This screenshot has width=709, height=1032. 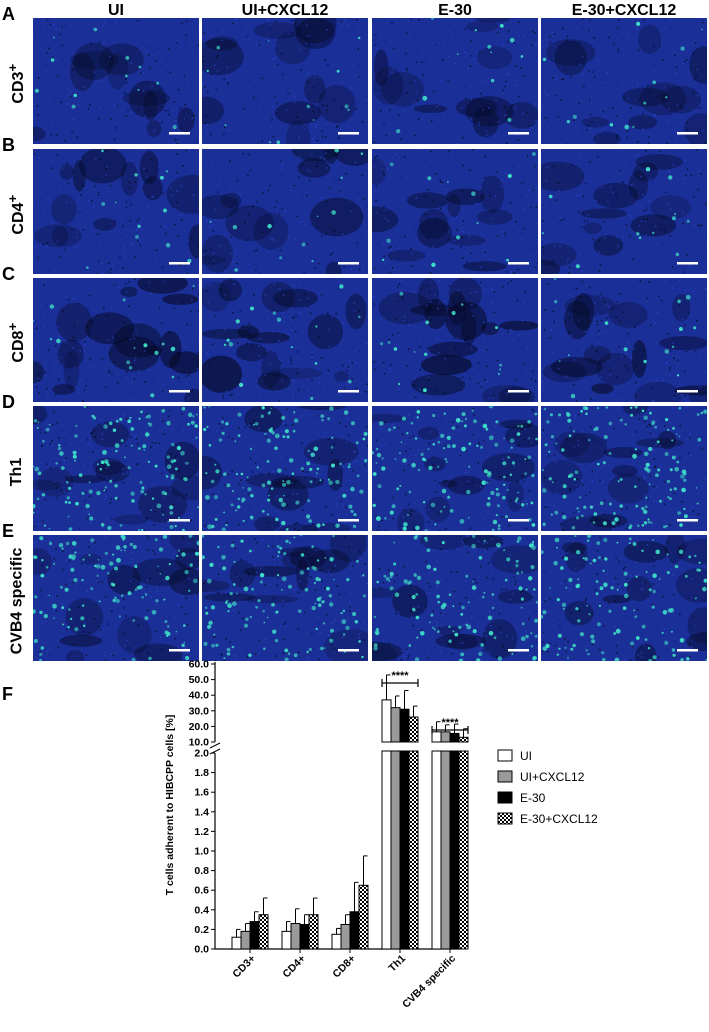 I want to click on row-label: CD3+, so click(x=17, y=84).